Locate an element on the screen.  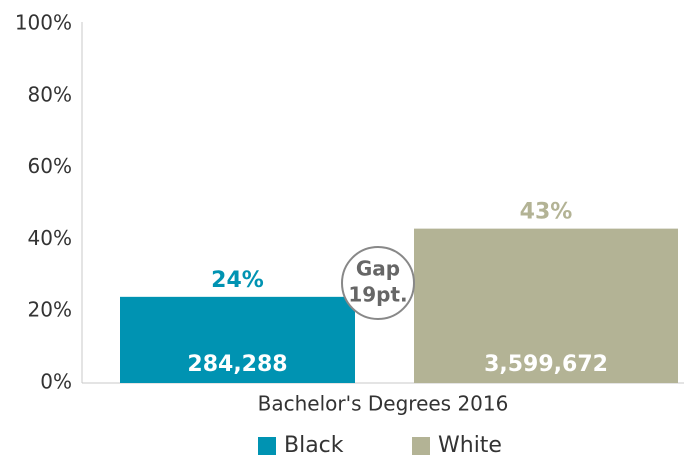
count-label: 3,599,672 is located at coordinates (546, 364).